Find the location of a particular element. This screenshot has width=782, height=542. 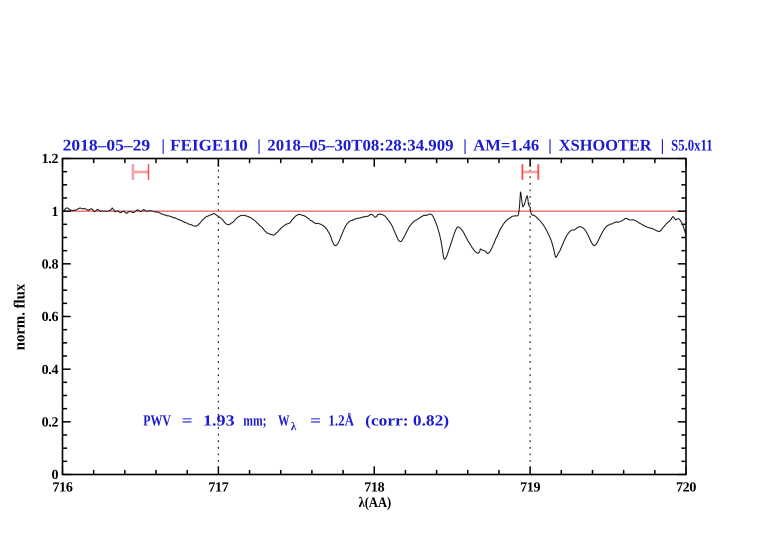

svg-text: 716 is located at coordinates (62, 488).